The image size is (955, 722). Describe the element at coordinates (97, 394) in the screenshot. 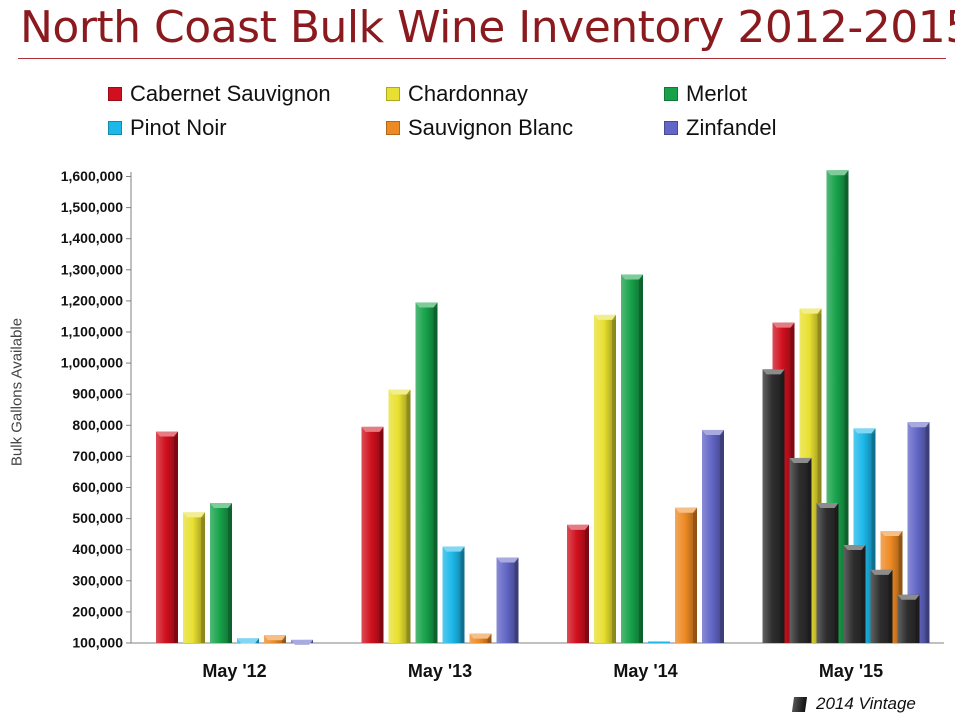

I see `y-tick-label: 900,000` at that location.